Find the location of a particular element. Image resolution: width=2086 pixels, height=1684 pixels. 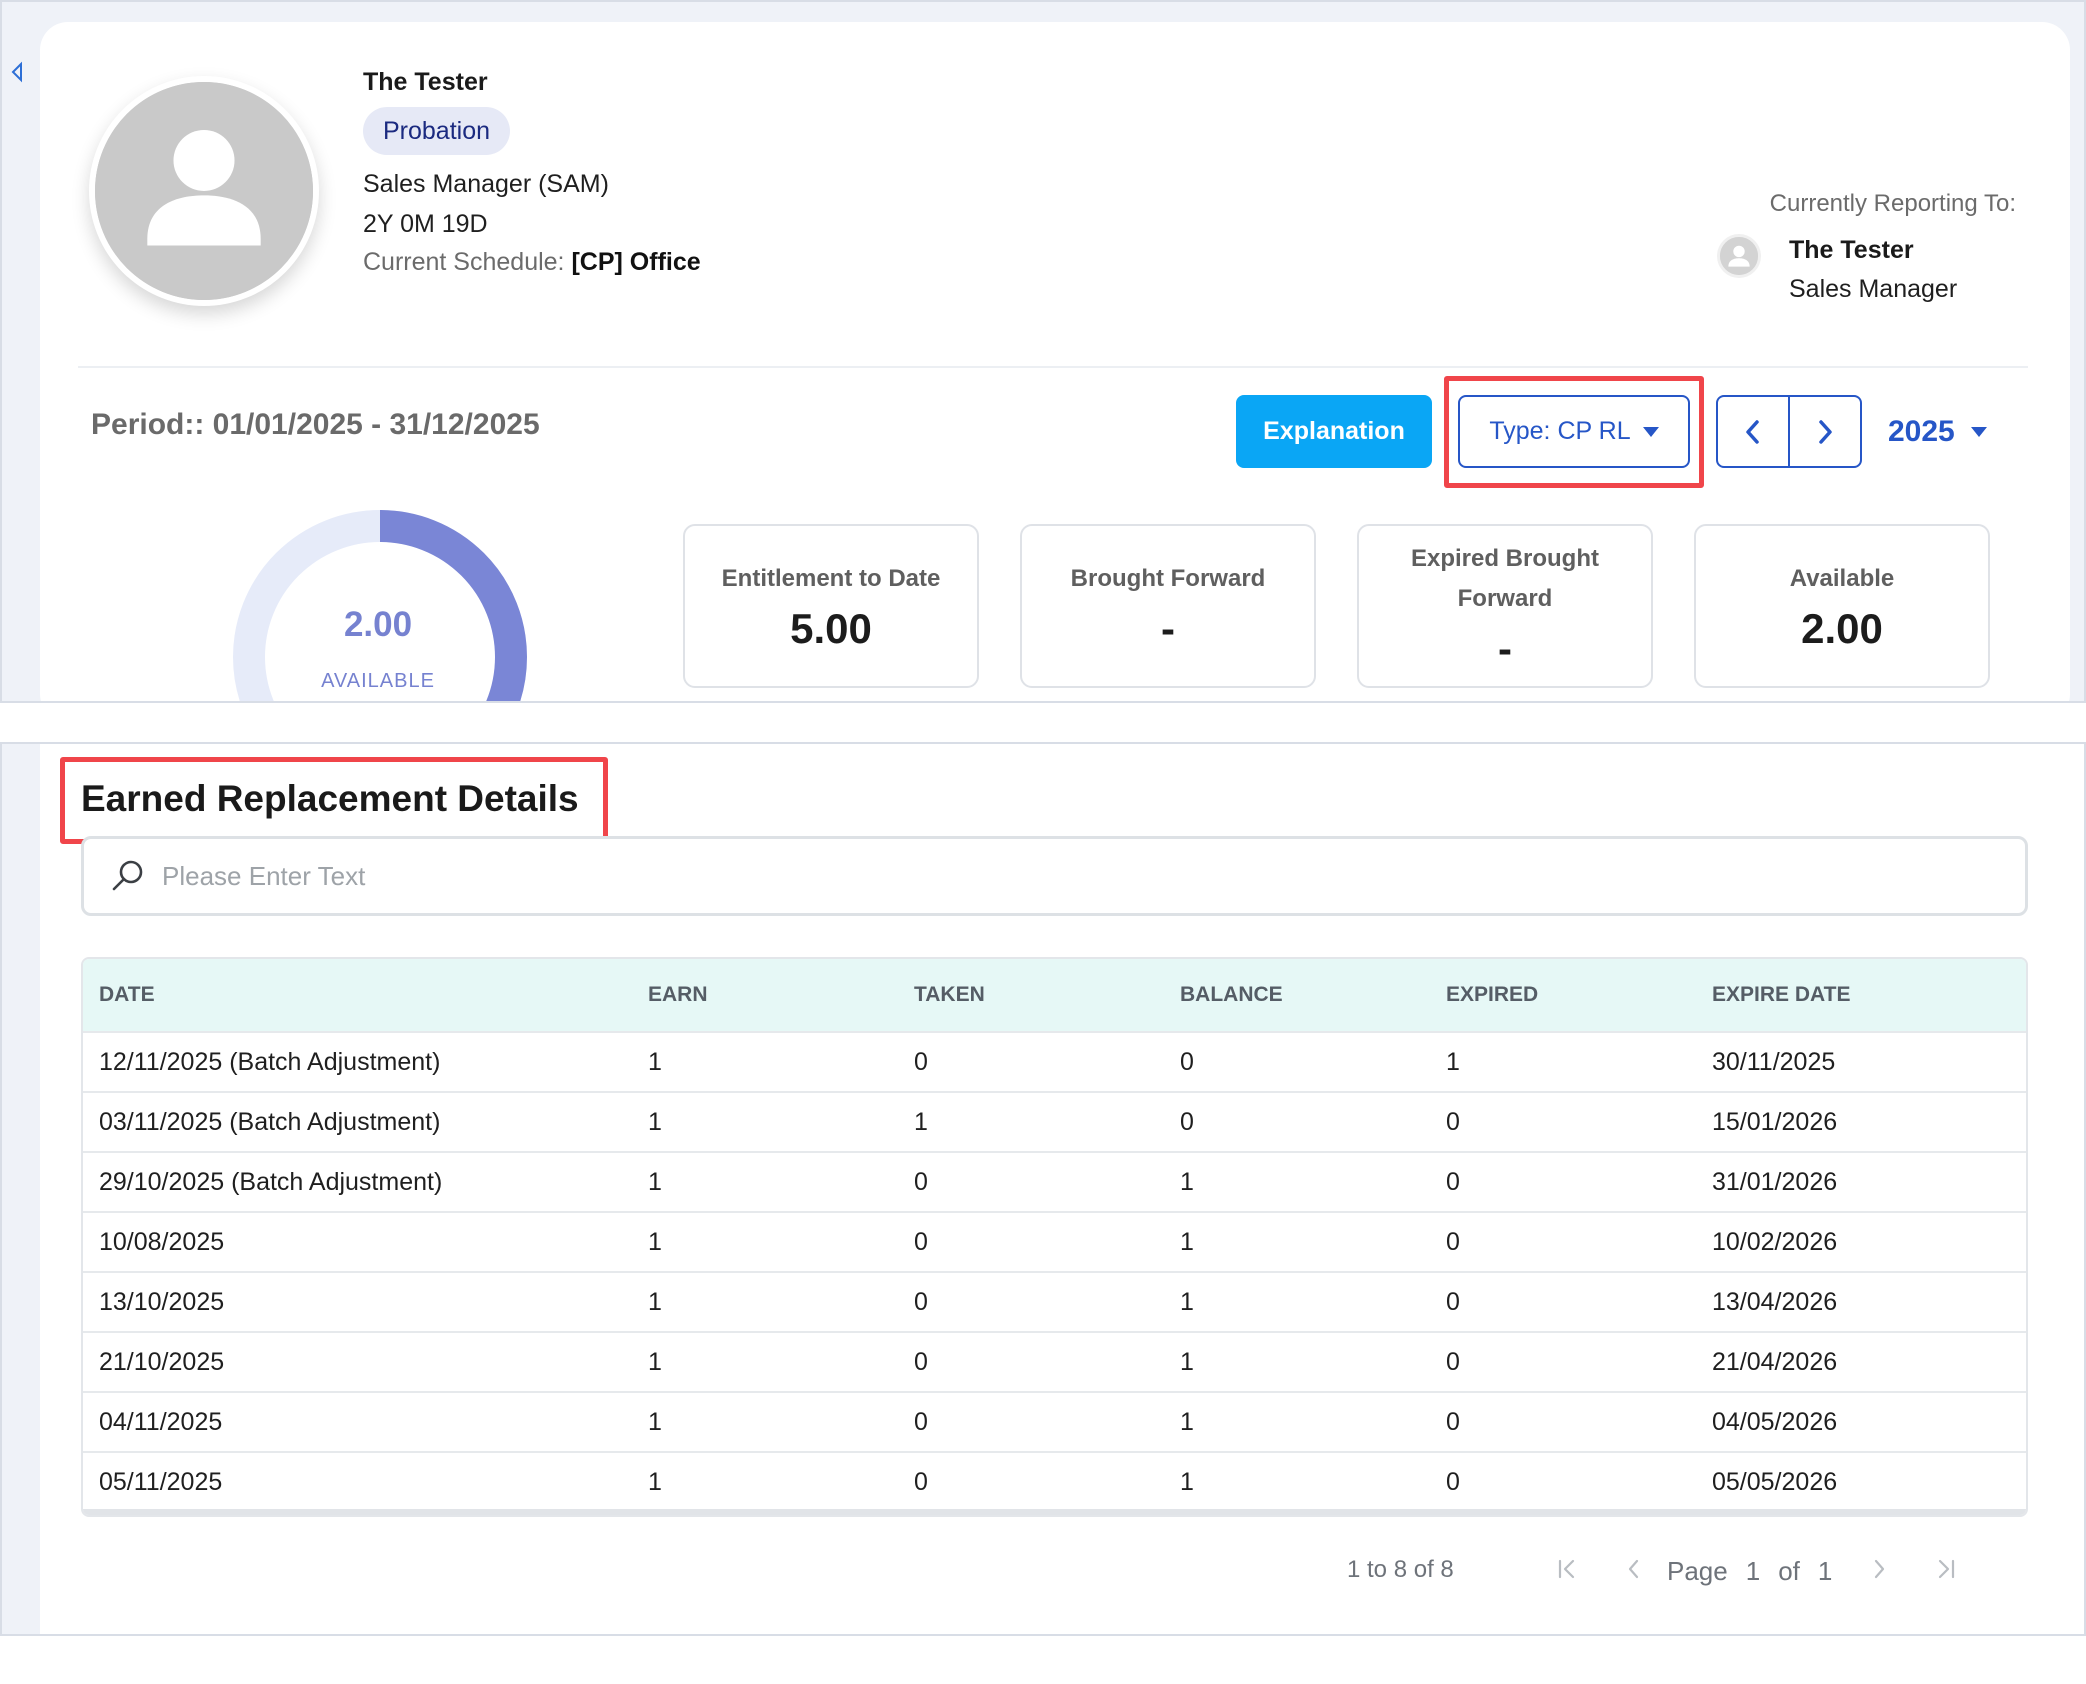

column-header-balance: BALANCE is located at coordinates (1231, 994).